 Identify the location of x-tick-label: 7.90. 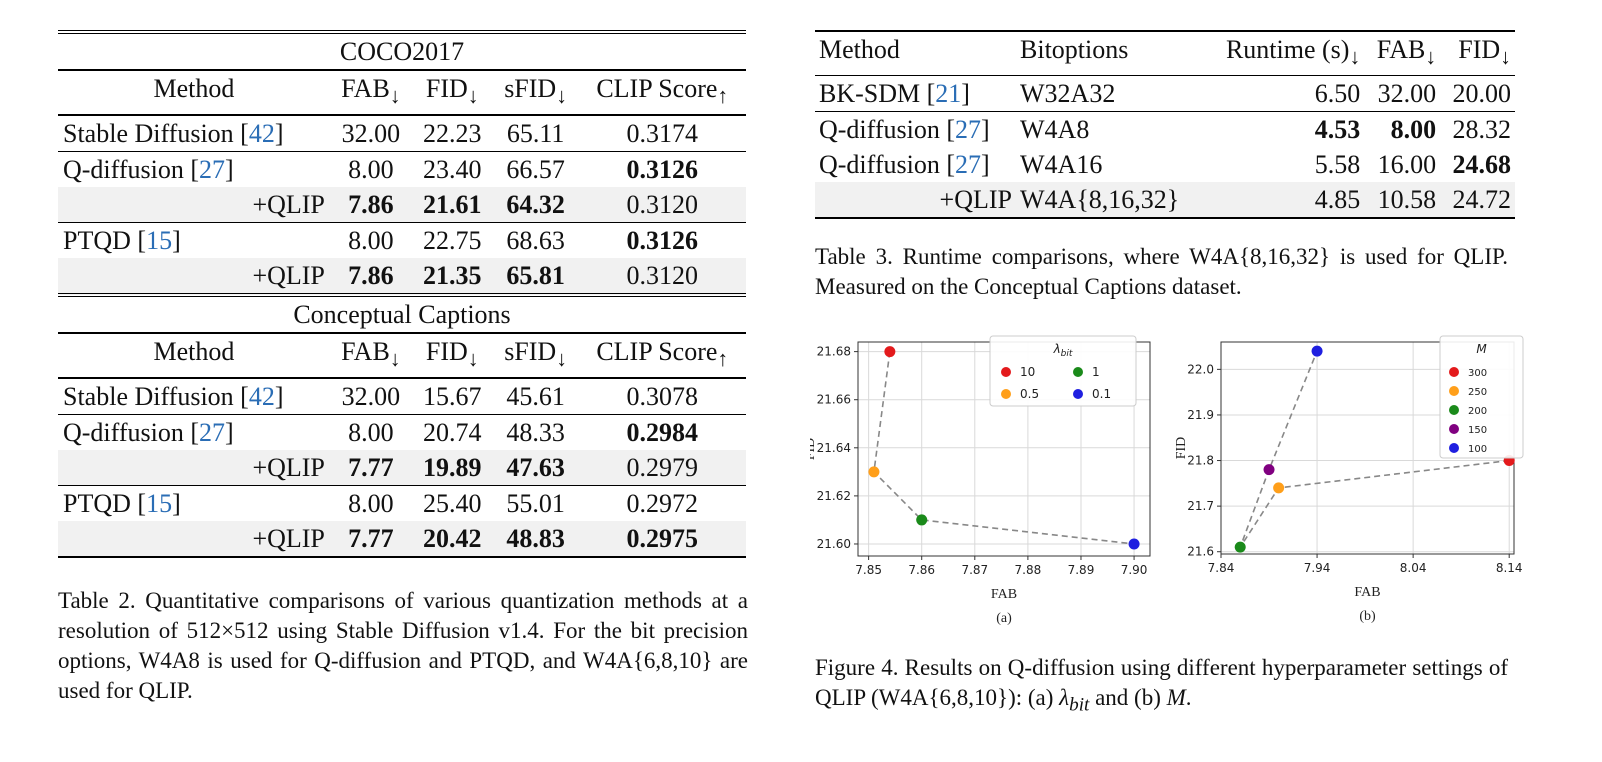
(1134, 570).